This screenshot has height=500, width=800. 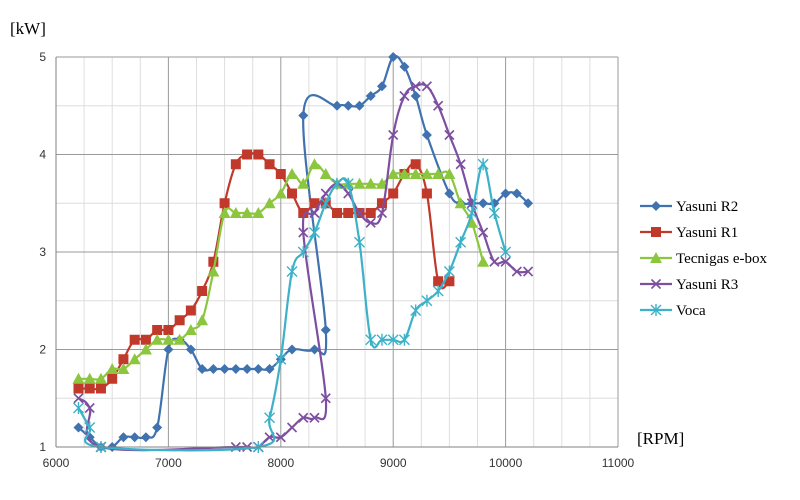 What do you see at coordinates (42, 155) in the screenshot?
I see `y-tick-label: 4` at bounding box center [42, 155].